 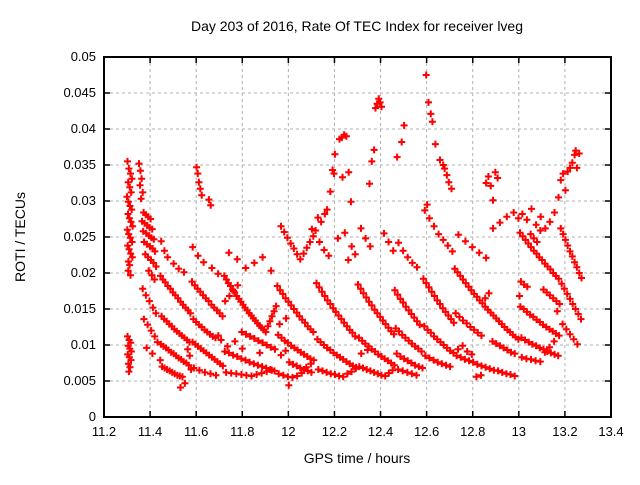 What do you see at coordinates (79, 380) in the screenshot?
I see `y-tick-label: 0.005` at bounding box center [79, 380].